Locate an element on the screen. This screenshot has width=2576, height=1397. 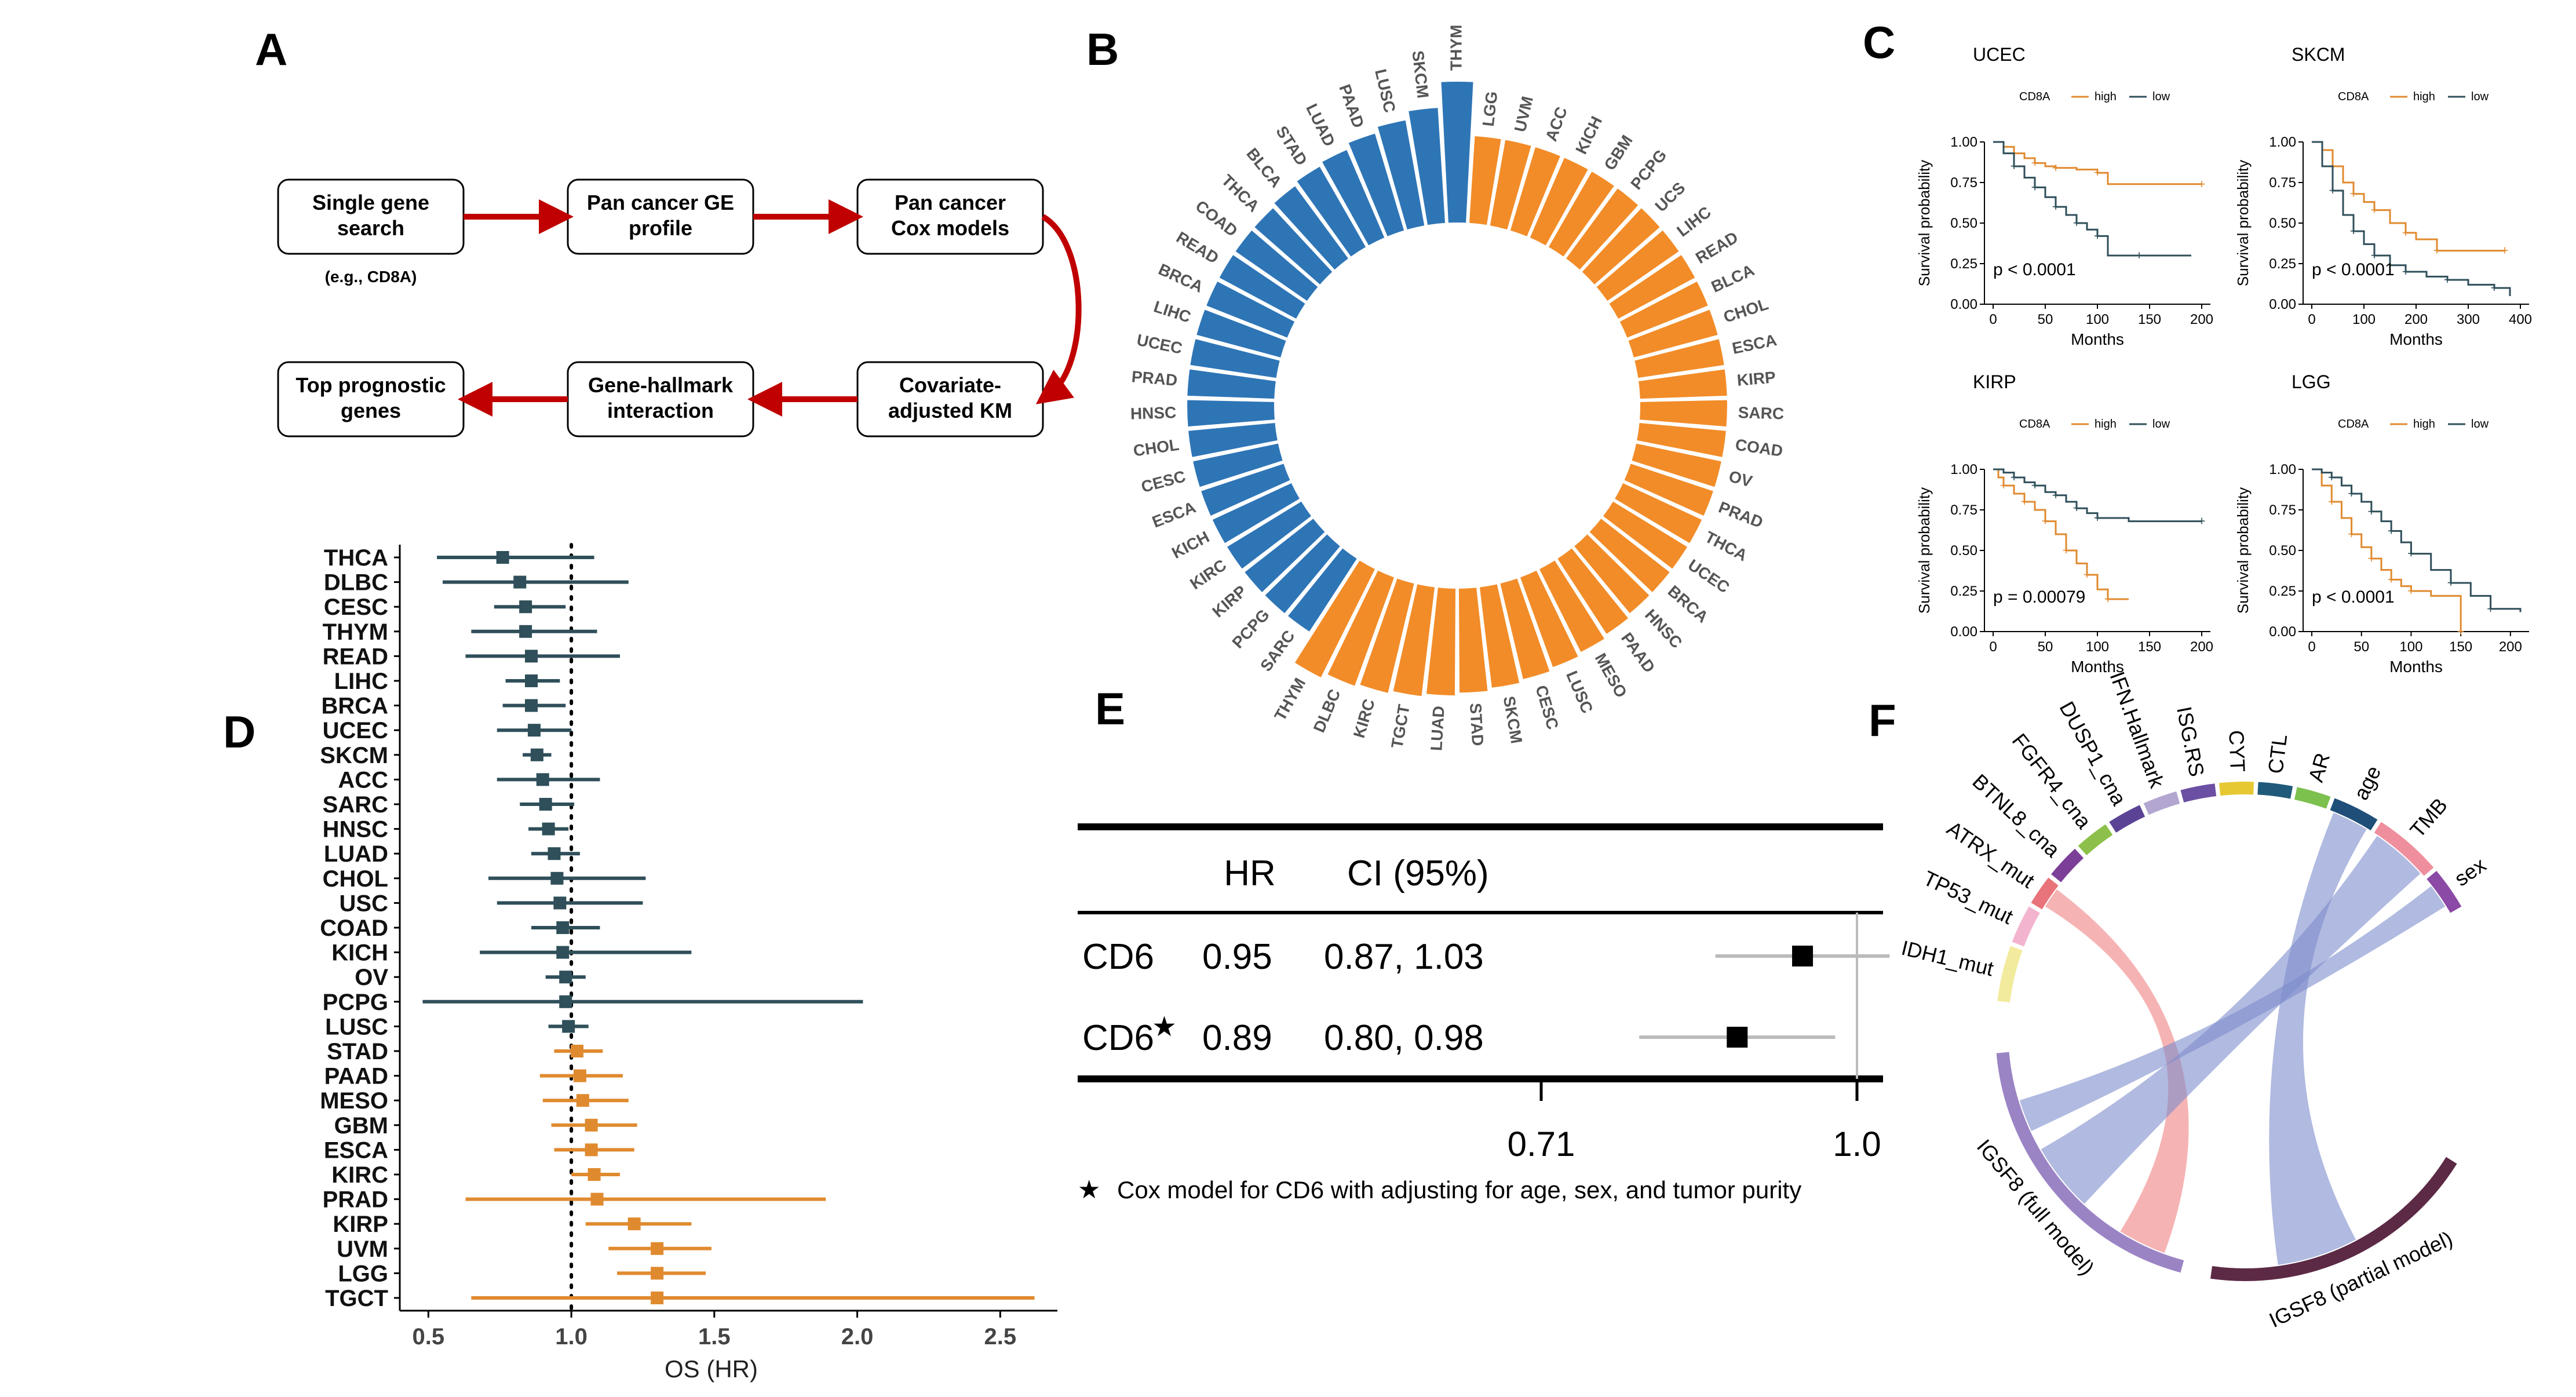
circular-bar-label: COAD is located at coordinates (1759, 448).